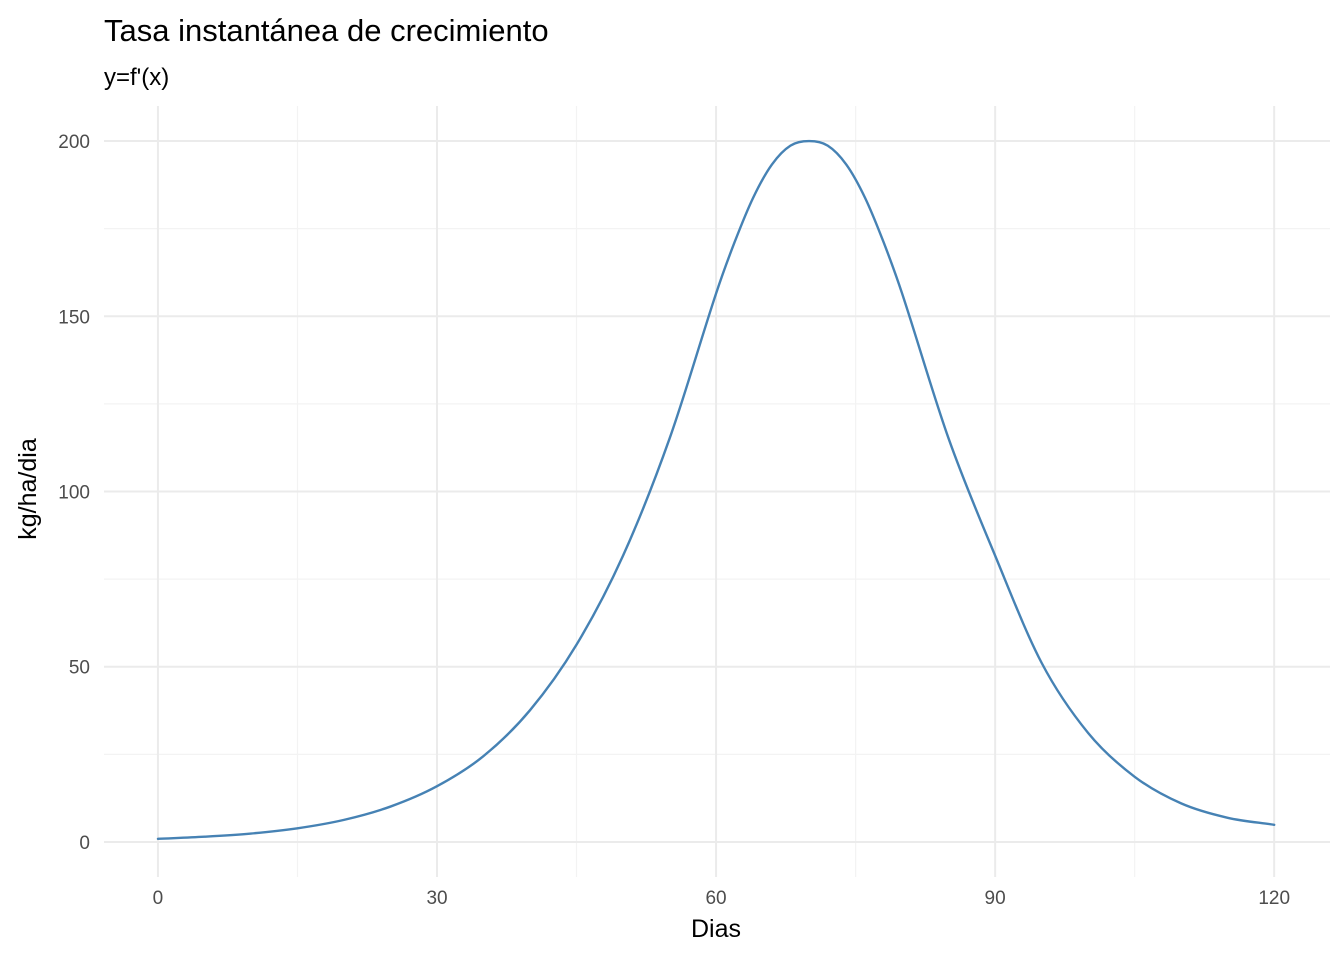 Image resolution: width=1344 pixels, height=960 pixels. What do you see at coordinates (716, 929) in the screenshot?
I see `x-axis-title: Dias` at bounding box center [716, 929].